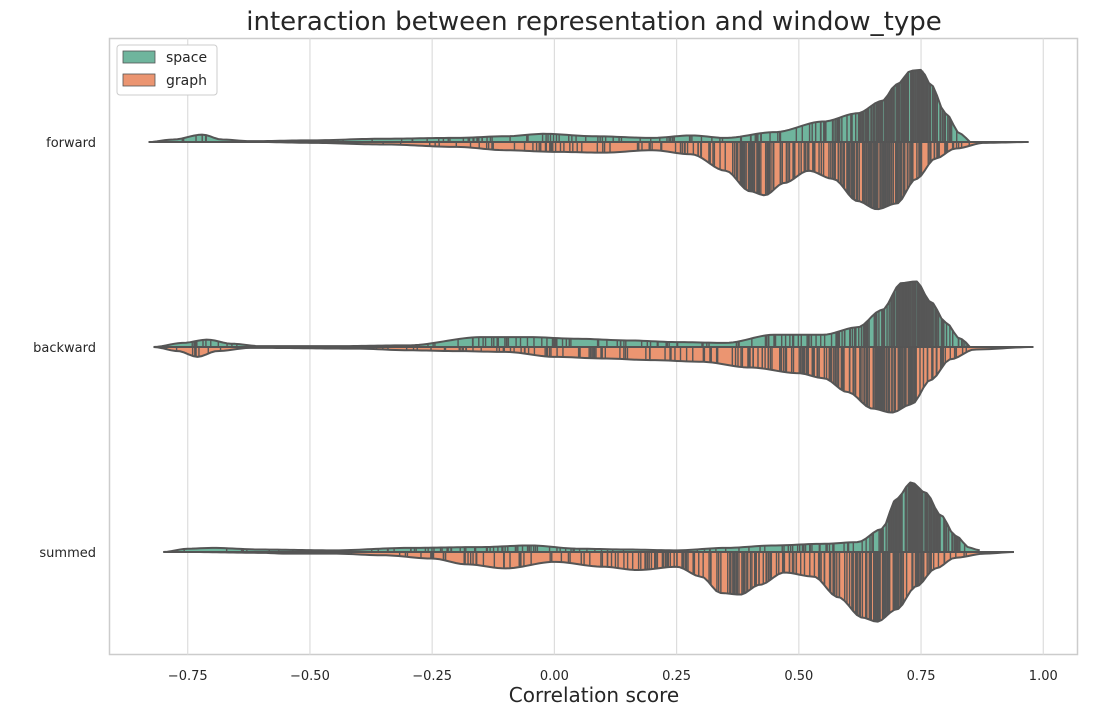 Image resolution: width=1094 pixels, height=716 pixels. Describe the element at coordinates (186, 58) in the screenshot. I see `legend-label-space: space` at that location.